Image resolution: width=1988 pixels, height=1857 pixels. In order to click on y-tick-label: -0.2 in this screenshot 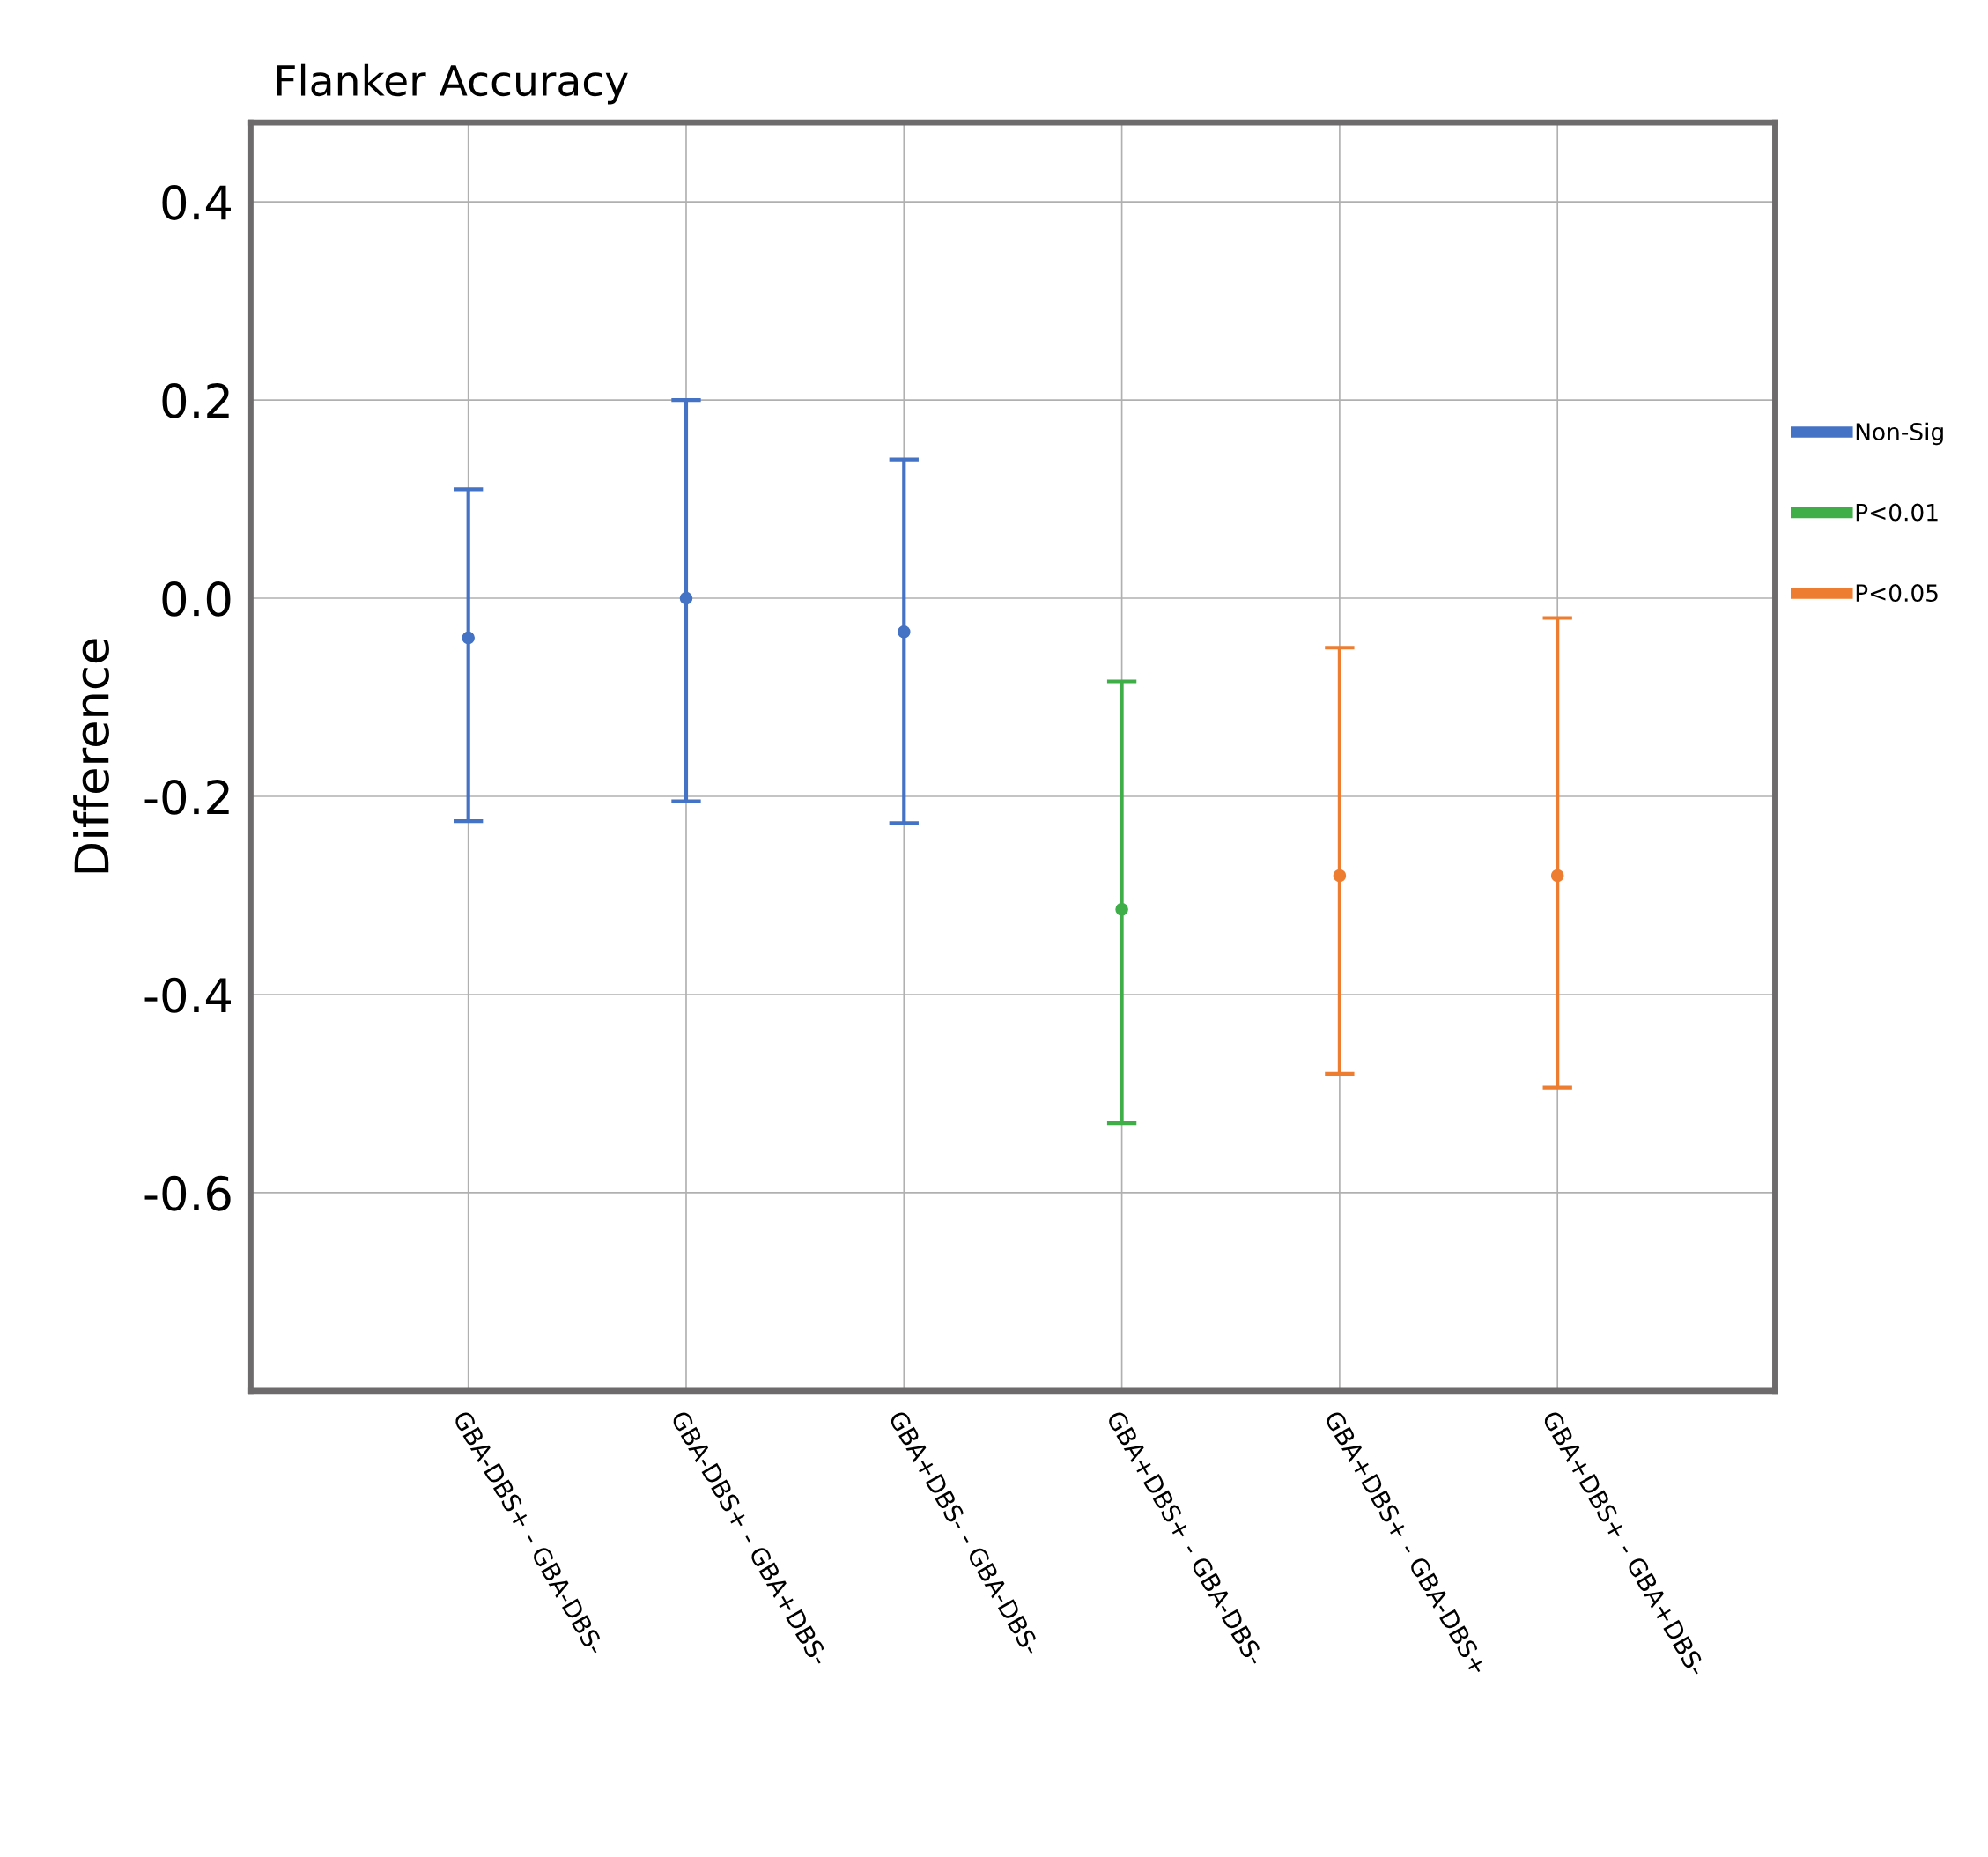, I will do `click(187, 797)`.